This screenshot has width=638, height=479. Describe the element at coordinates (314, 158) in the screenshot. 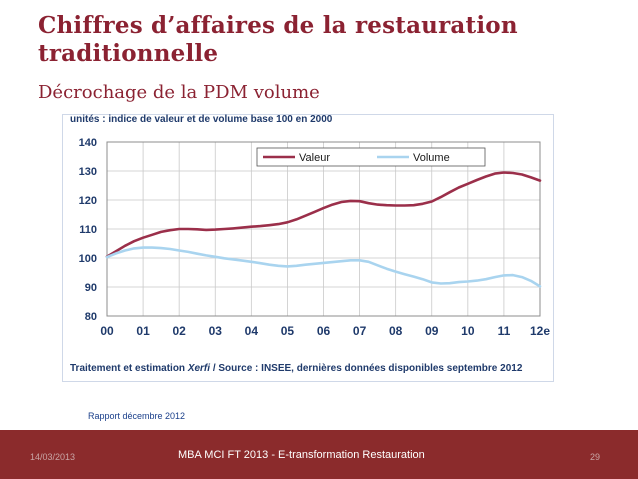

I see `legend-label: Valeur` at that location.